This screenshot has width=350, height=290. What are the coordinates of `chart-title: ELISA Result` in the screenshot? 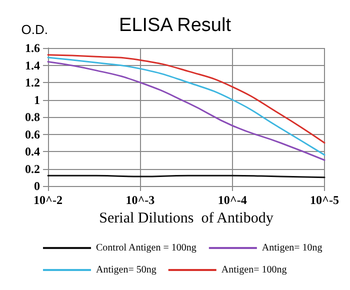 It's located at (175, 25).